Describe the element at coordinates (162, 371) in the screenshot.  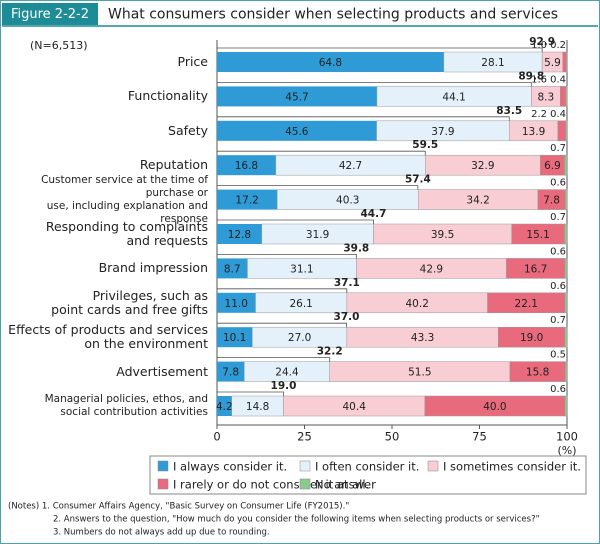
I see `category-label: Advertisement` at that location.